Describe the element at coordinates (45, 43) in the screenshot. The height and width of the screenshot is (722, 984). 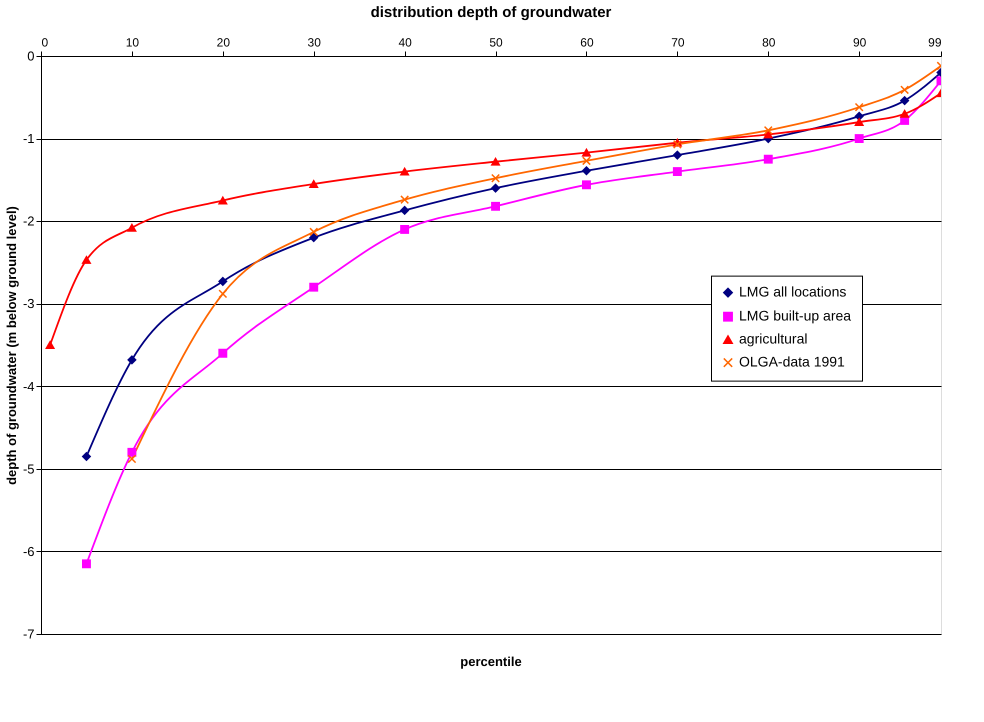
I see `x-tick-label: 0` at that location.